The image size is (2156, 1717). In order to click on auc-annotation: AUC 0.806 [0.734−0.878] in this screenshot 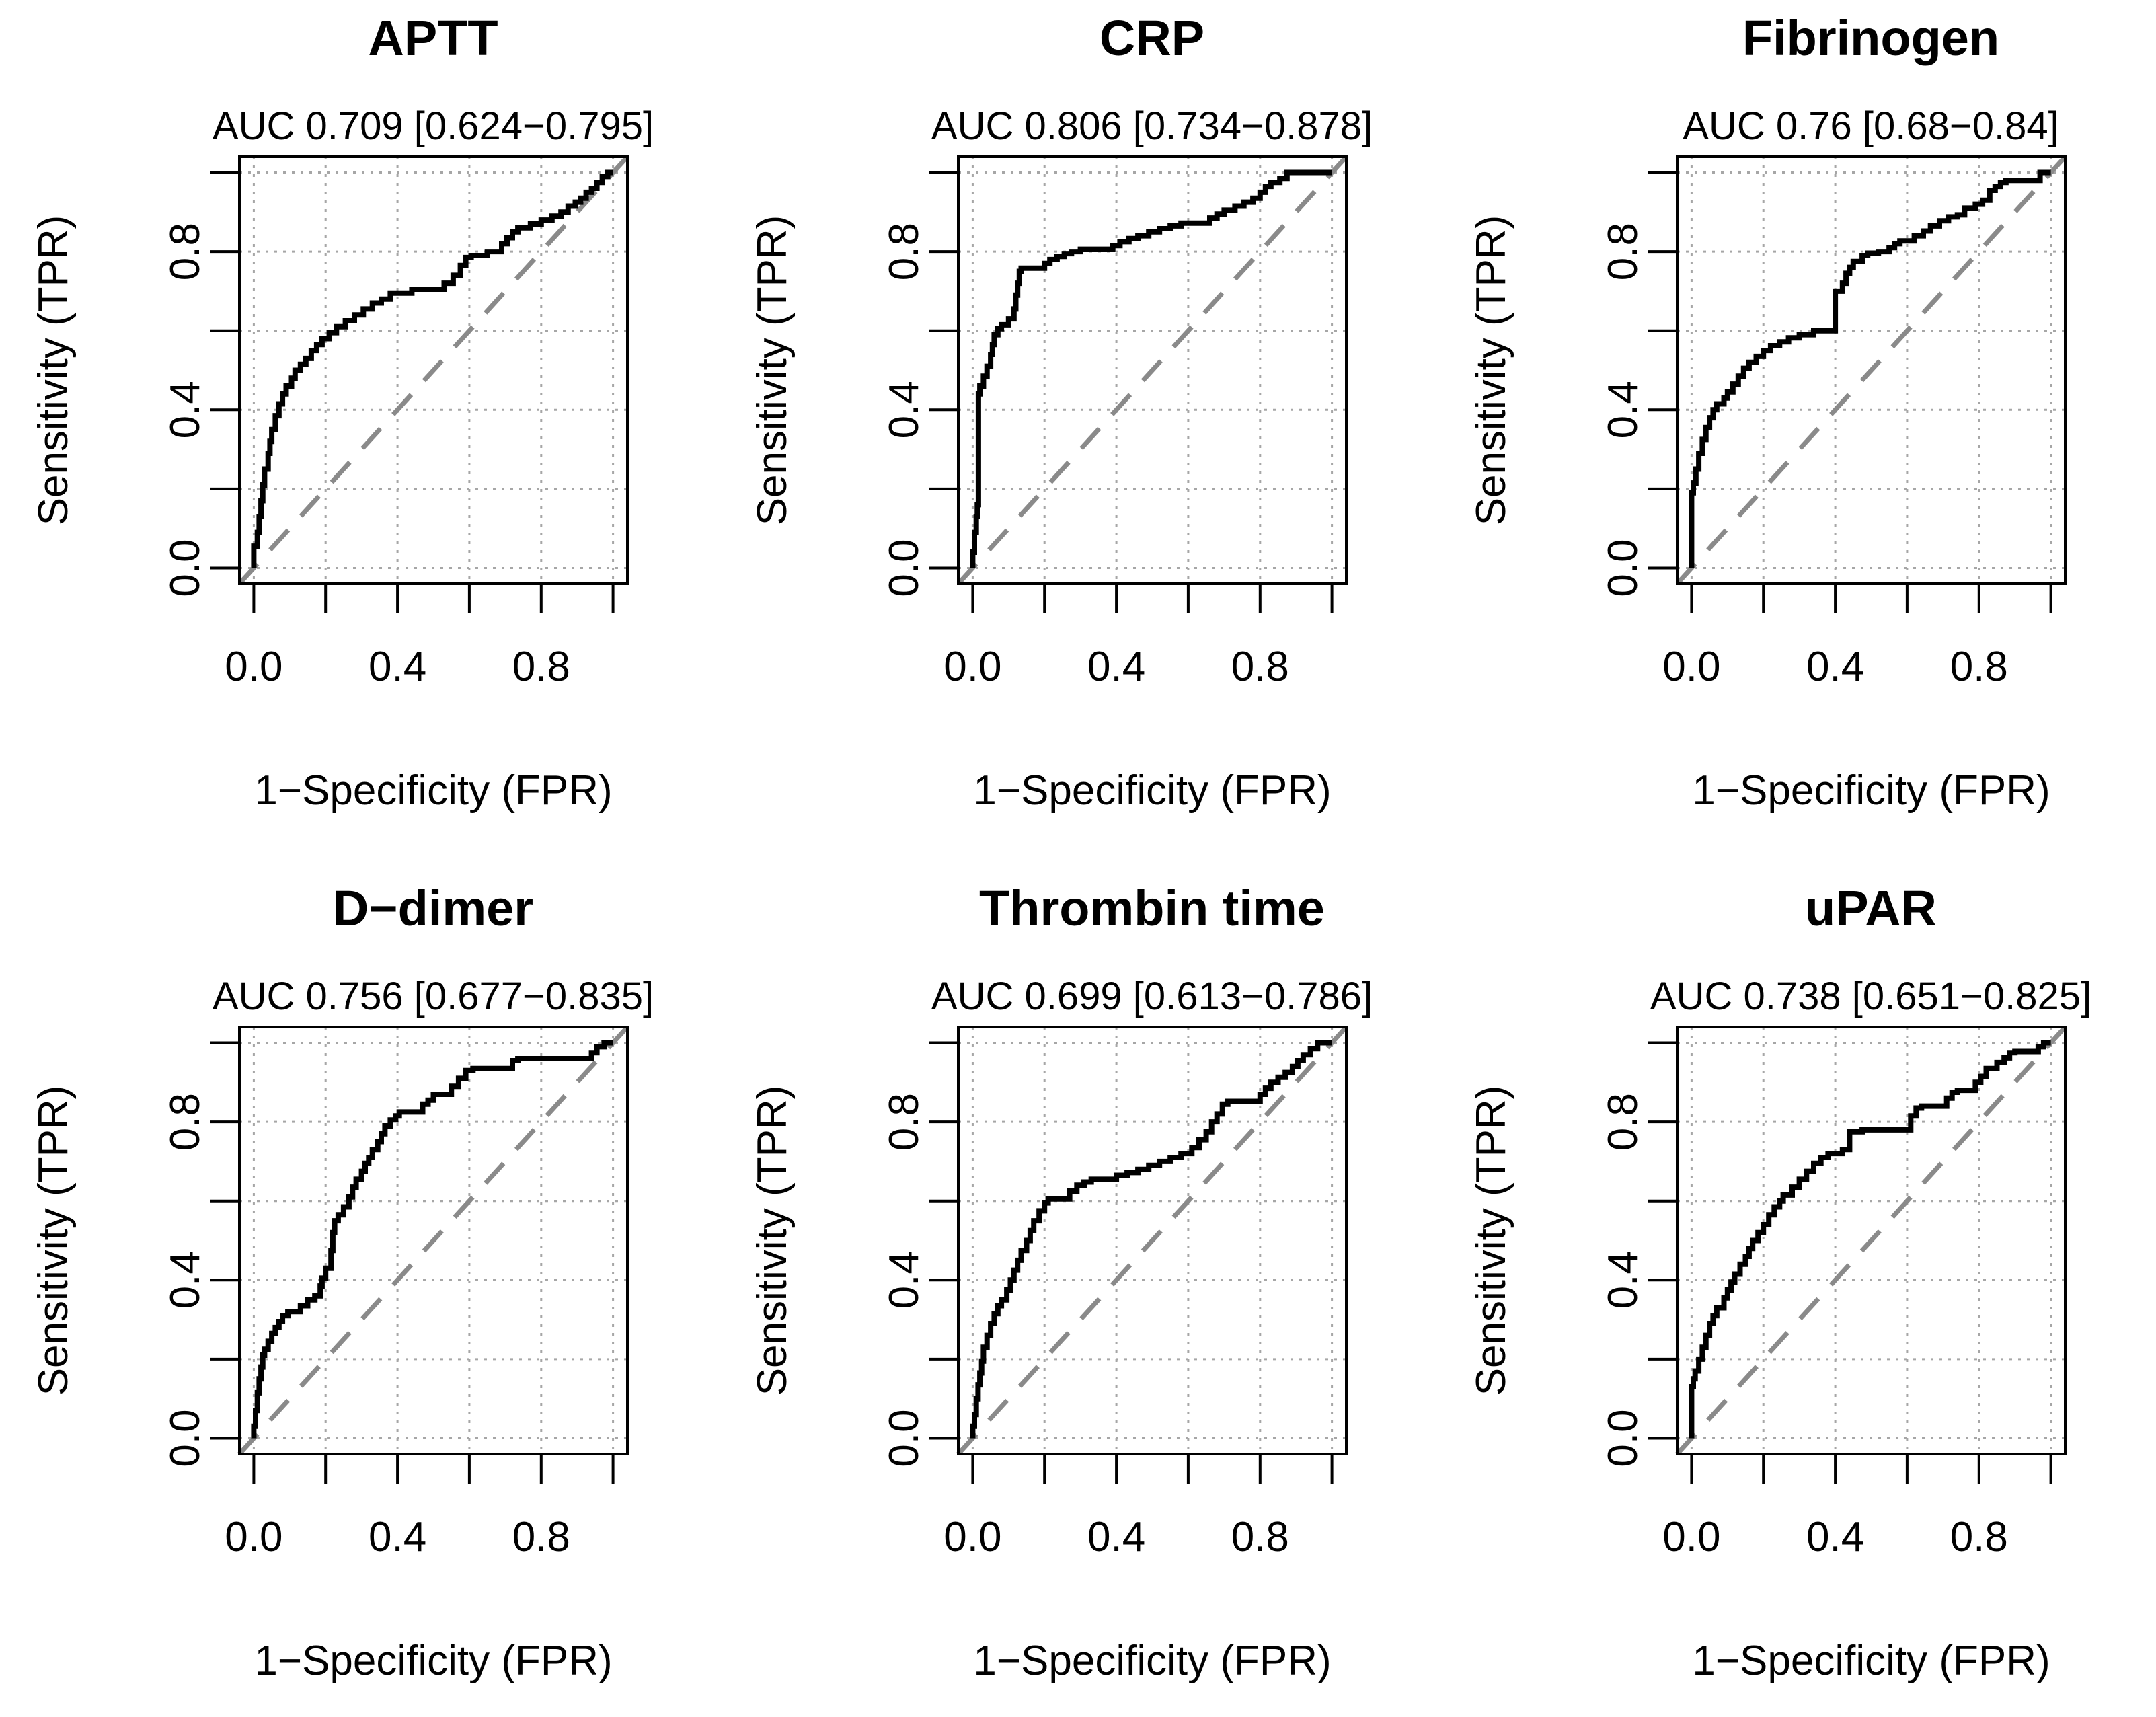, I will do `click(1152, 126)`.